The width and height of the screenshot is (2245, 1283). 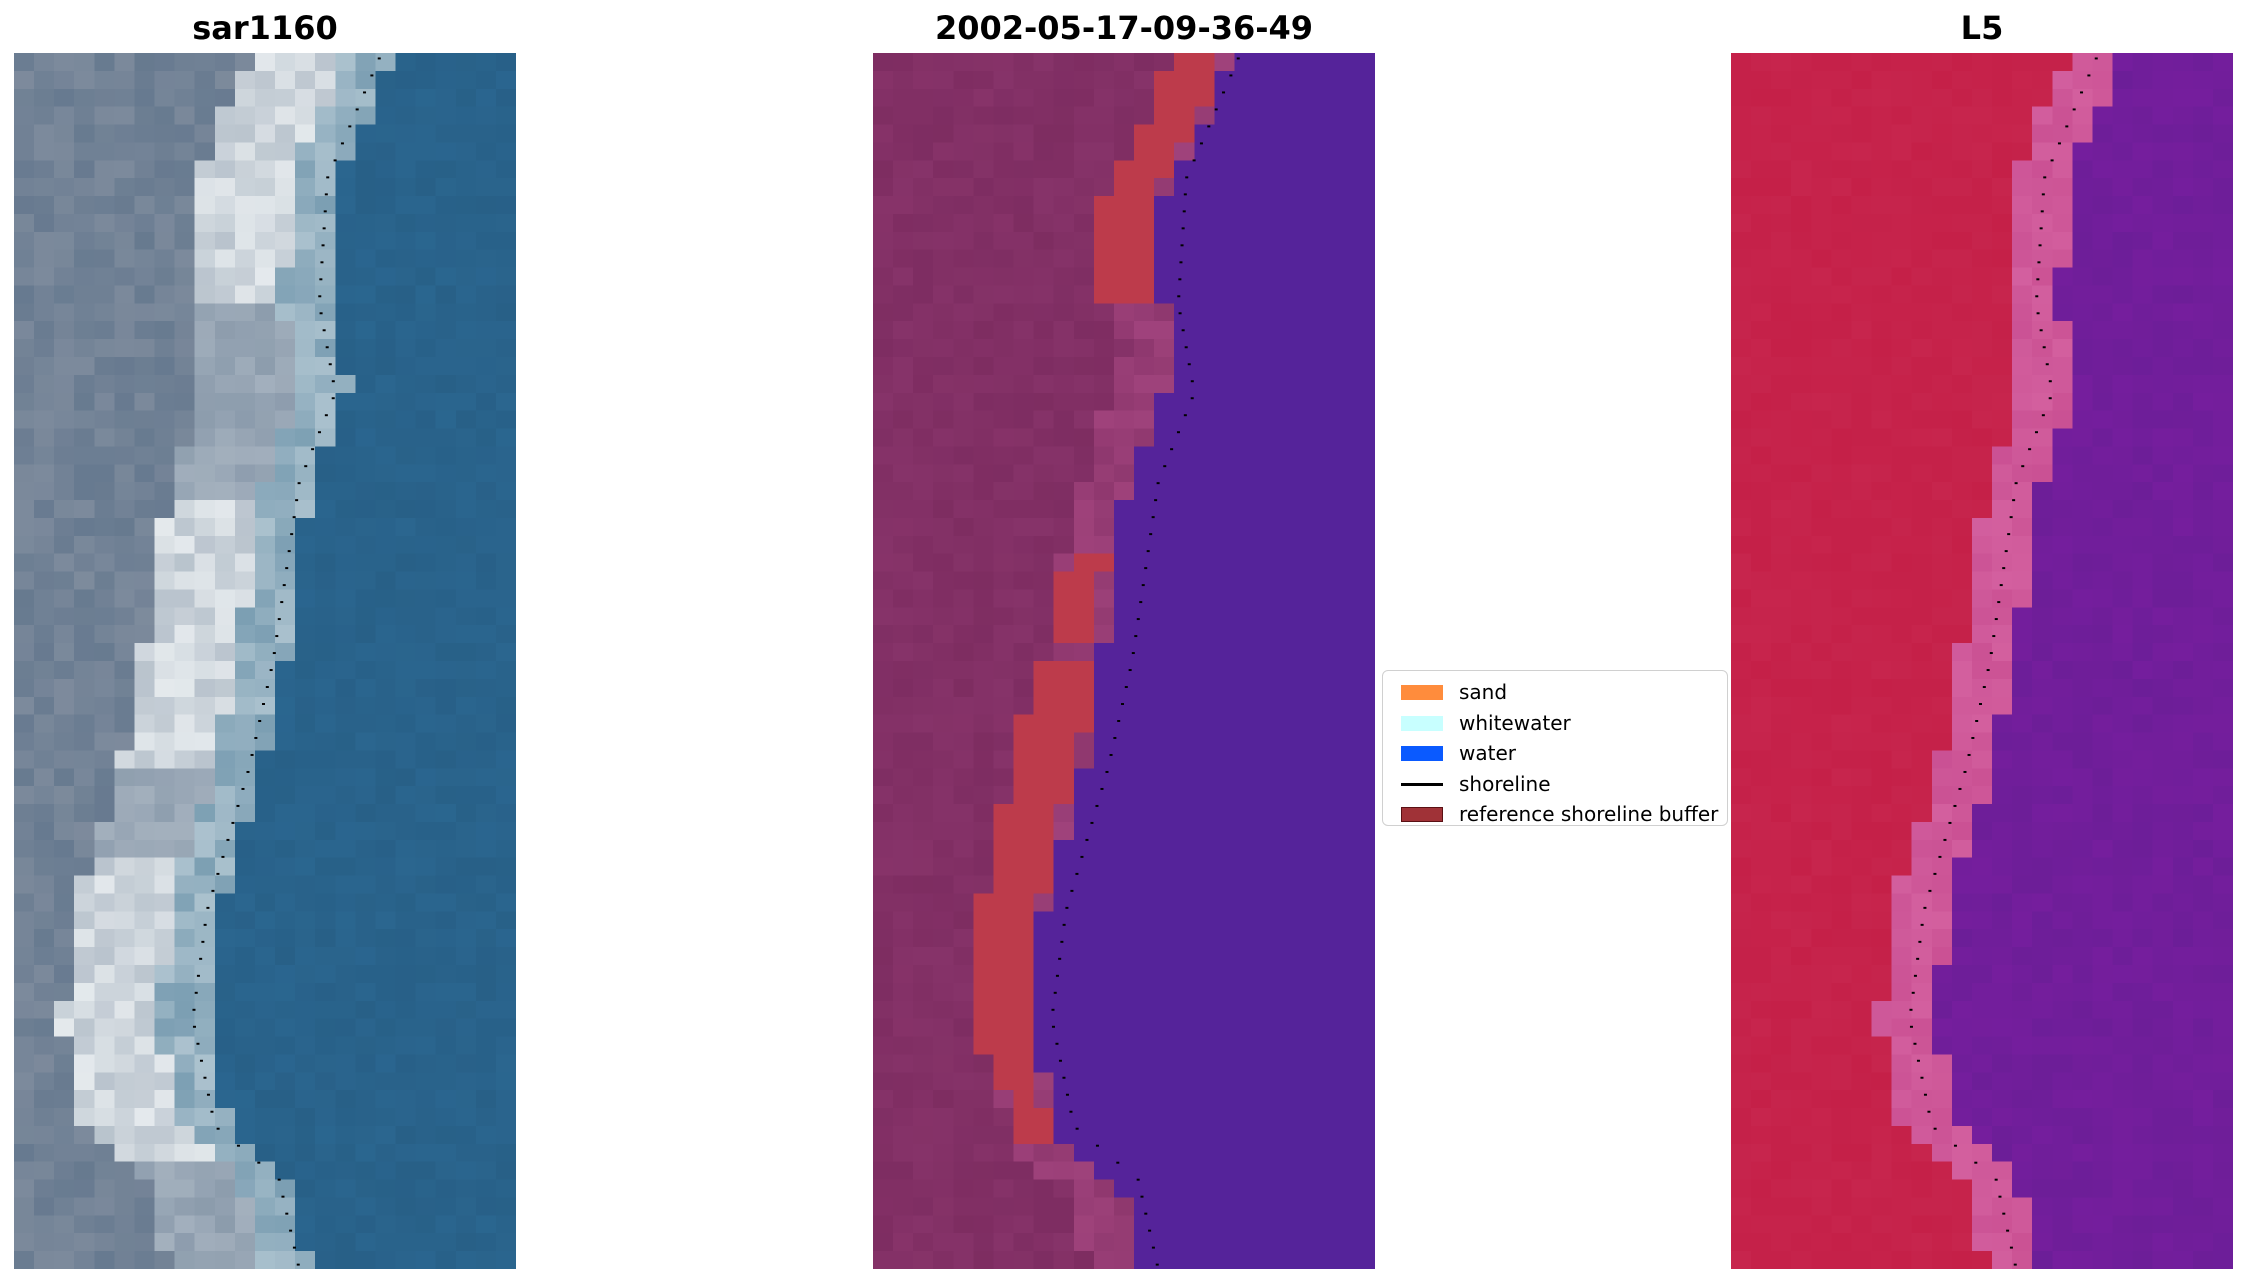 I want to click on legend-item-whitewater: whitewater, so click(x=1555, y=723).